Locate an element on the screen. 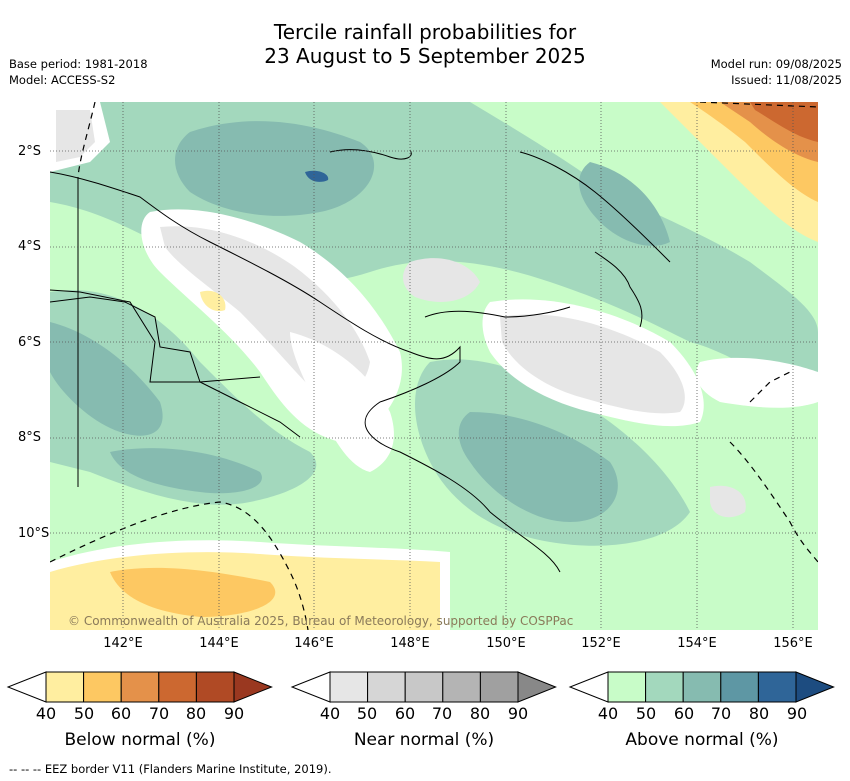 The image size is (850, 781). lat-label-2s: 2°S is located at coordinates (30, 151).